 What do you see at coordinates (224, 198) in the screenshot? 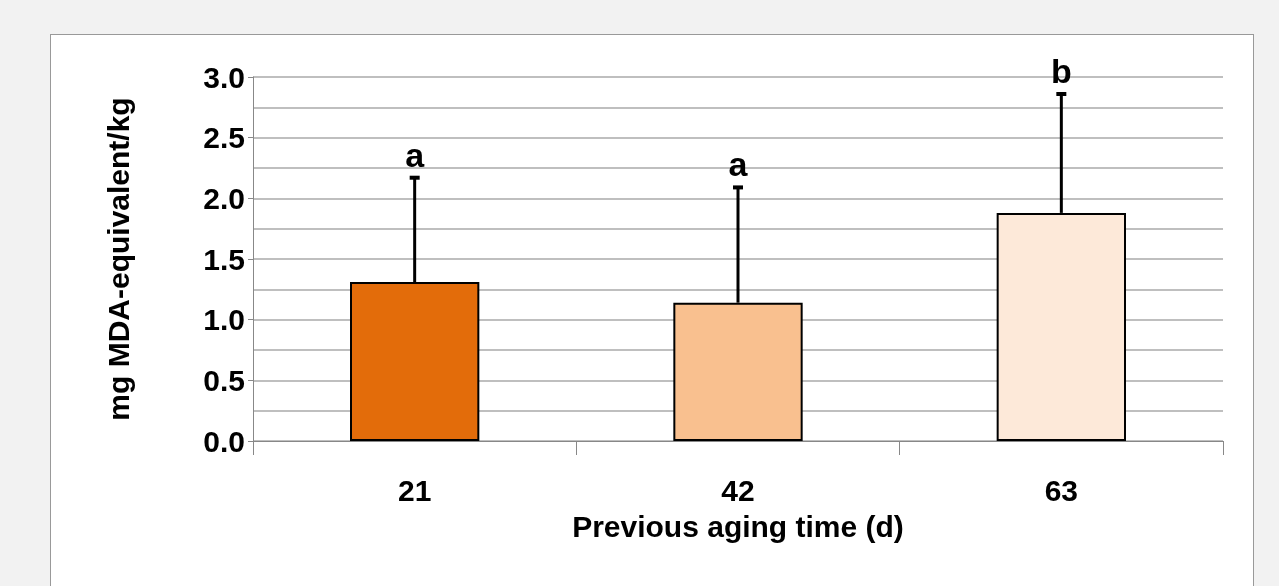
I see `y-tick-label: 2.0` at bounding box center [224, 198].